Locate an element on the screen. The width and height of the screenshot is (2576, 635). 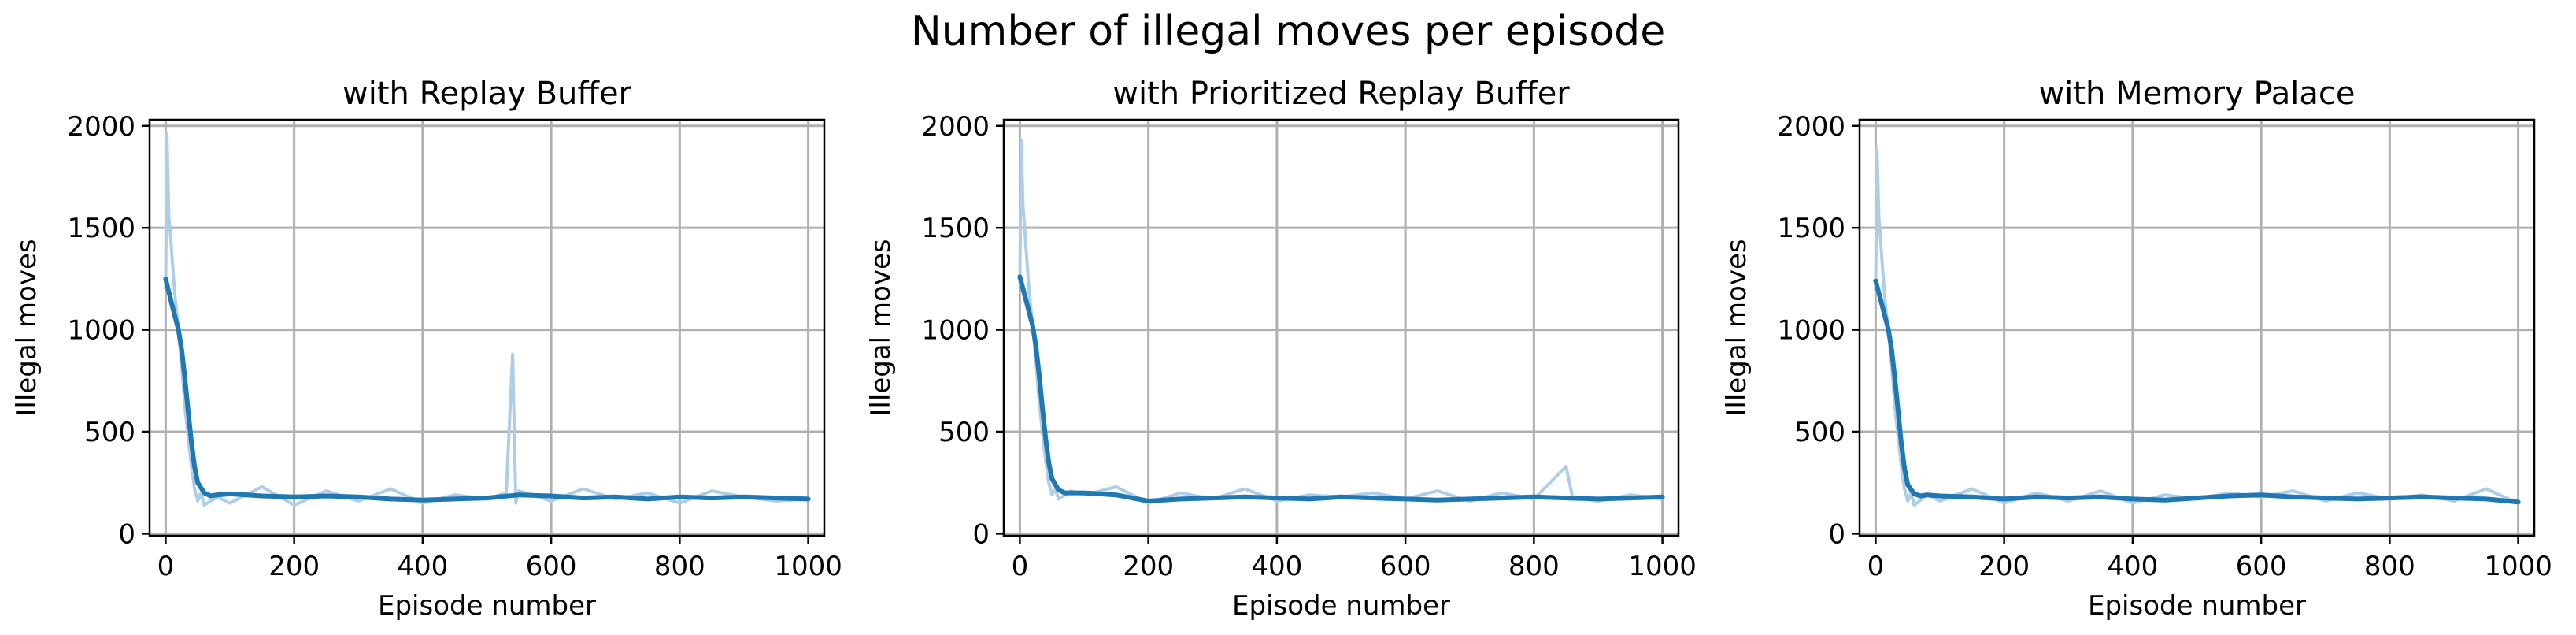
chart-title: with Replay Buffer is located at coordinates (487, 94).